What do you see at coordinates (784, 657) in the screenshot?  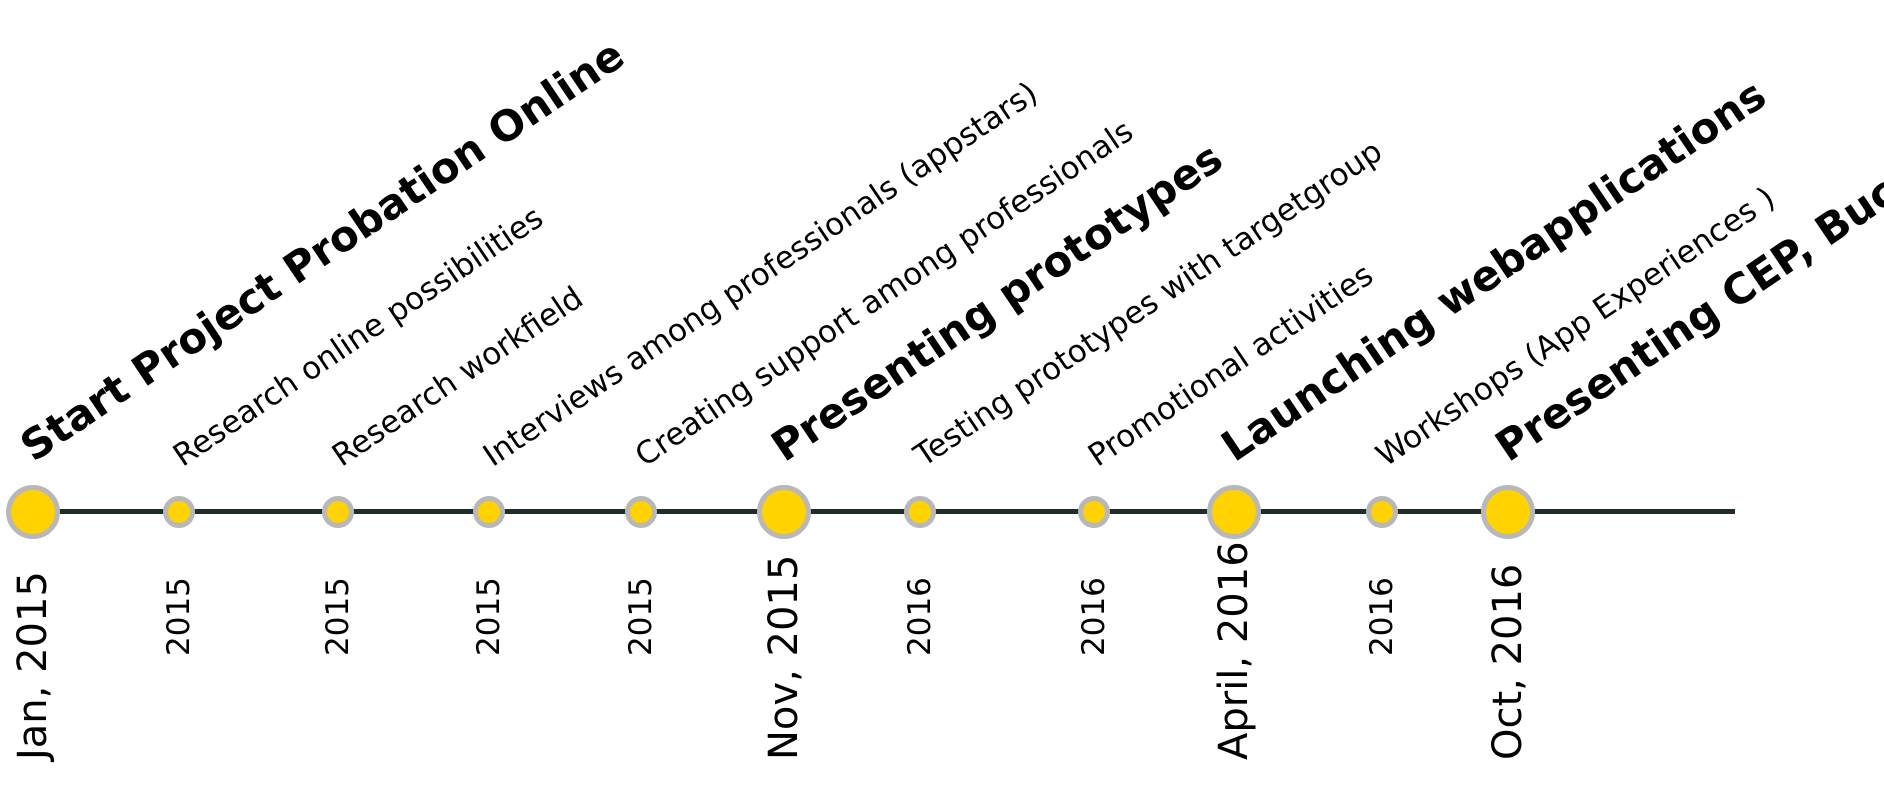 I see `milestone-date: Nov, 2015` at bounding box center [784, 657].